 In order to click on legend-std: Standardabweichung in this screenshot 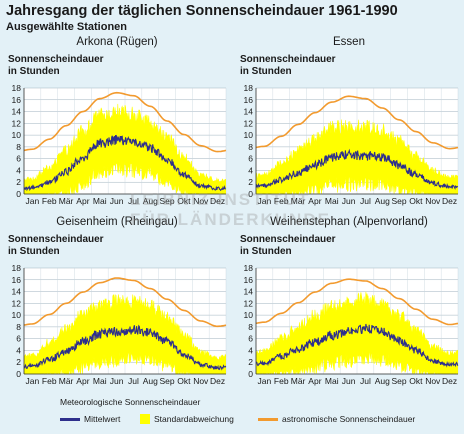, I will do `click(187, 419)`.